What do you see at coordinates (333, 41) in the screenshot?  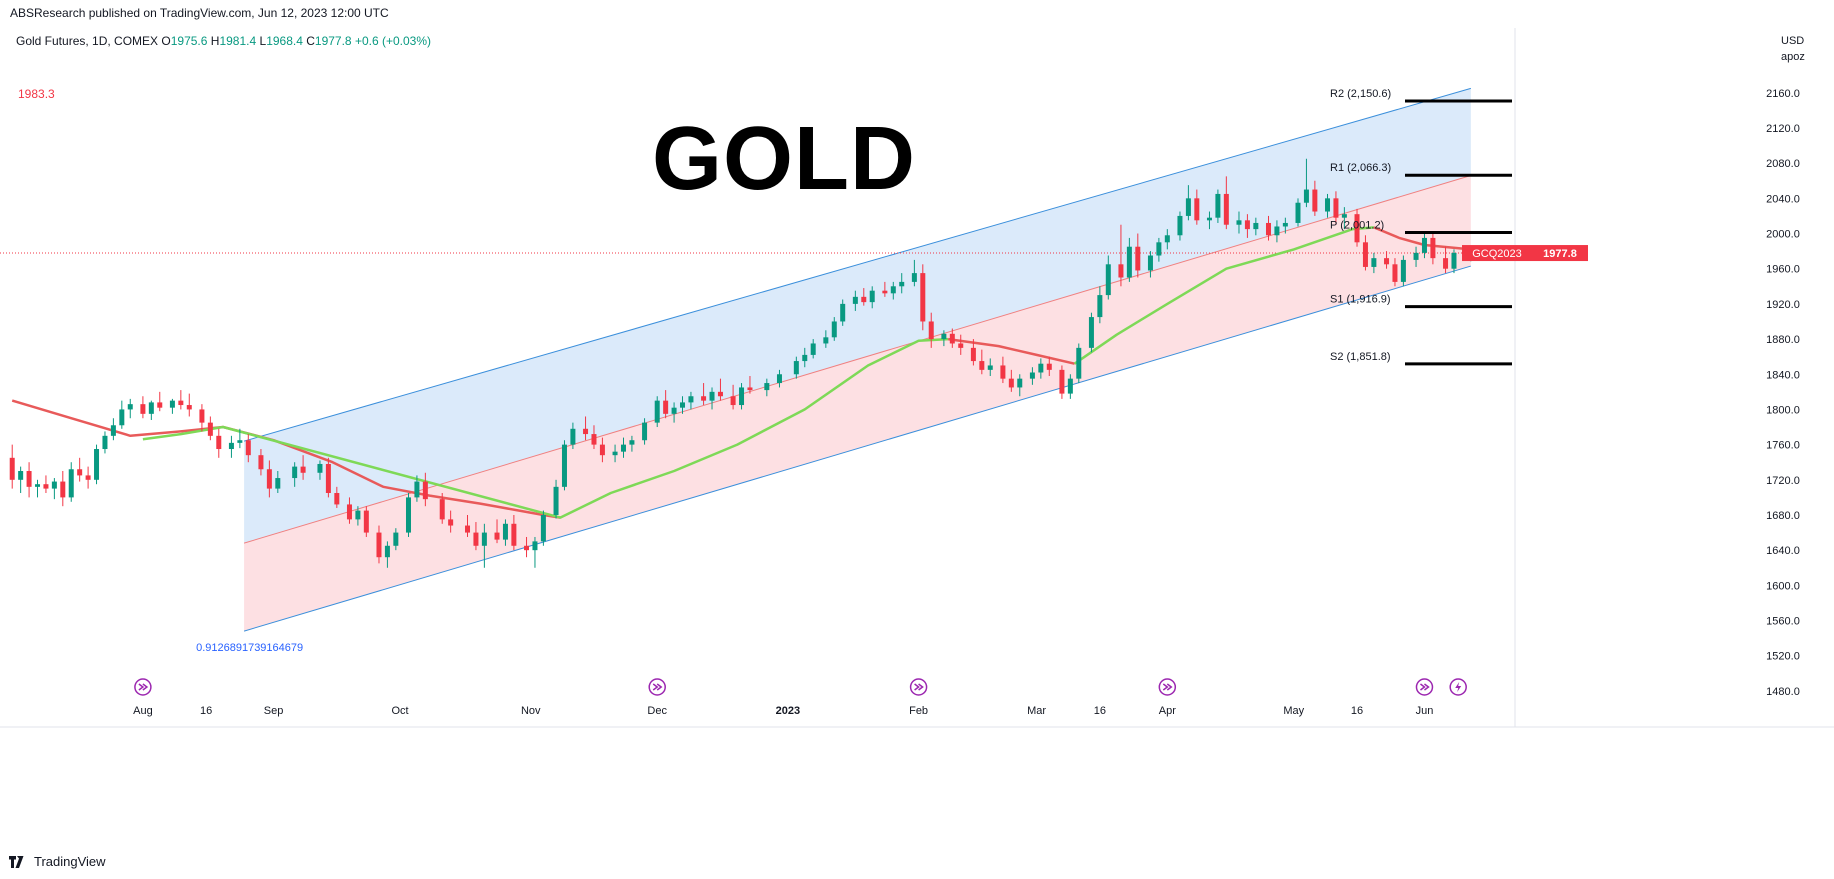 I see `close-value: 1977.8` at bounding box center [333, 41].